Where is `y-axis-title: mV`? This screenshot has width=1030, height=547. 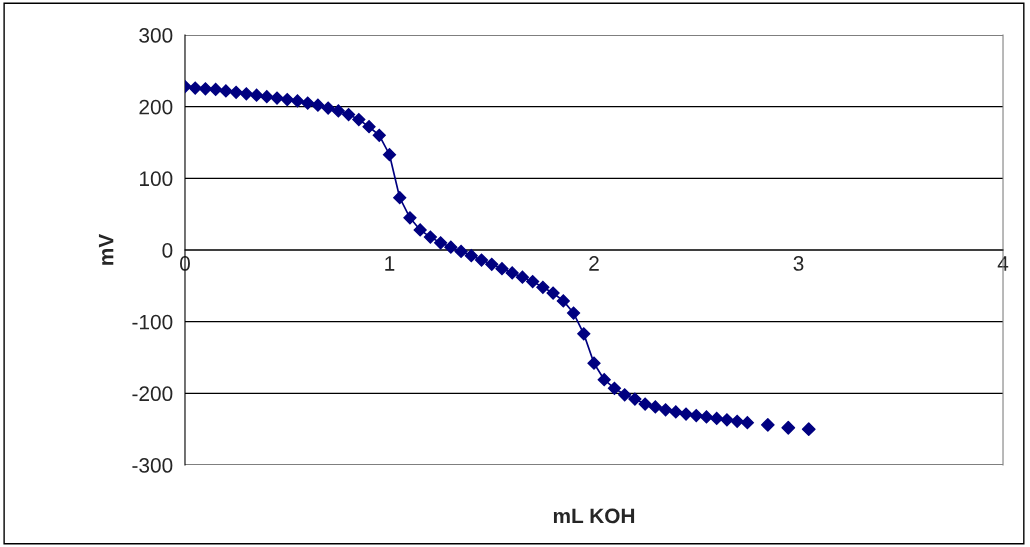 y-axis-title: mV is located at coordinates (106, 249).